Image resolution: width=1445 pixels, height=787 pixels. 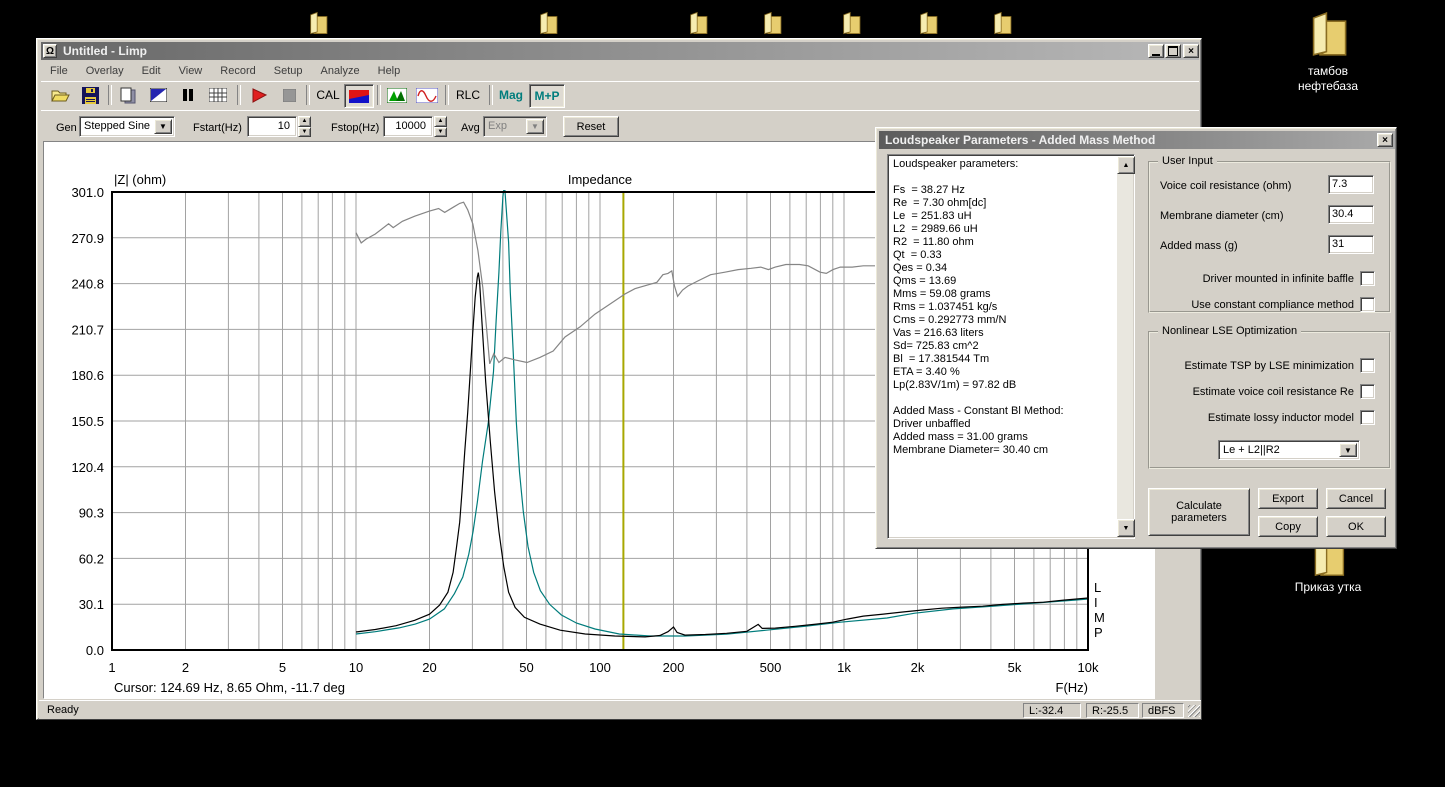 I want to click on checkbox-label: Estimate voice coil resistance Re, so click(x=1273, y=391).